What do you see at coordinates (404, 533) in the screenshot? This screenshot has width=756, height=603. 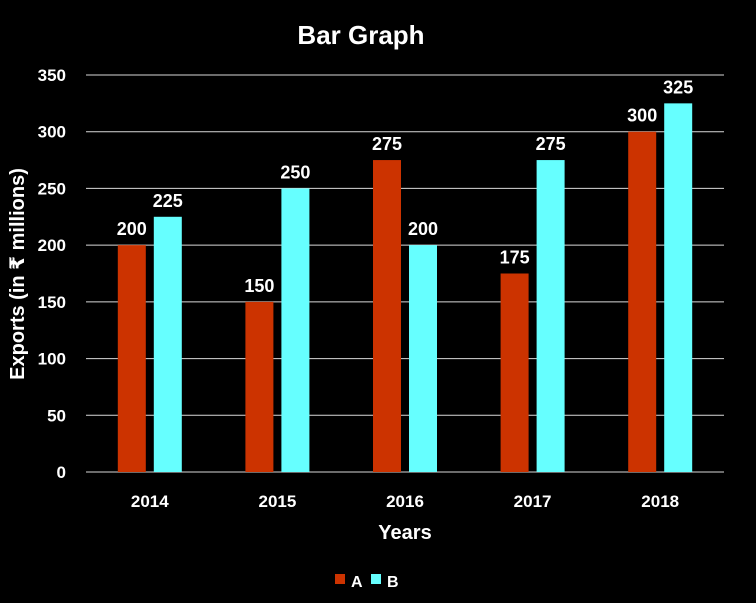 I see `x-axis-label: Years` at bounding box center [404, 533].